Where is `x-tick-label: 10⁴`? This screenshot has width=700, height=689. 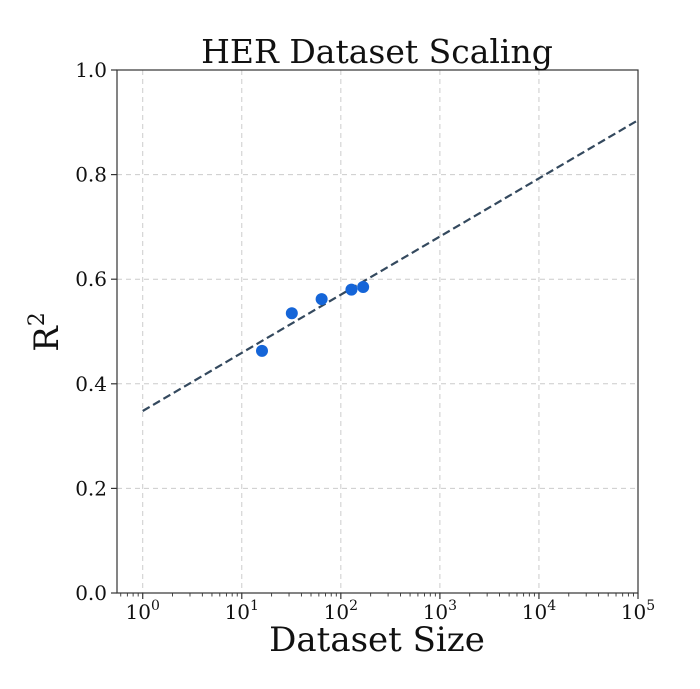 x-tick-label: 10⁴ is located at coordinates (539, 611).